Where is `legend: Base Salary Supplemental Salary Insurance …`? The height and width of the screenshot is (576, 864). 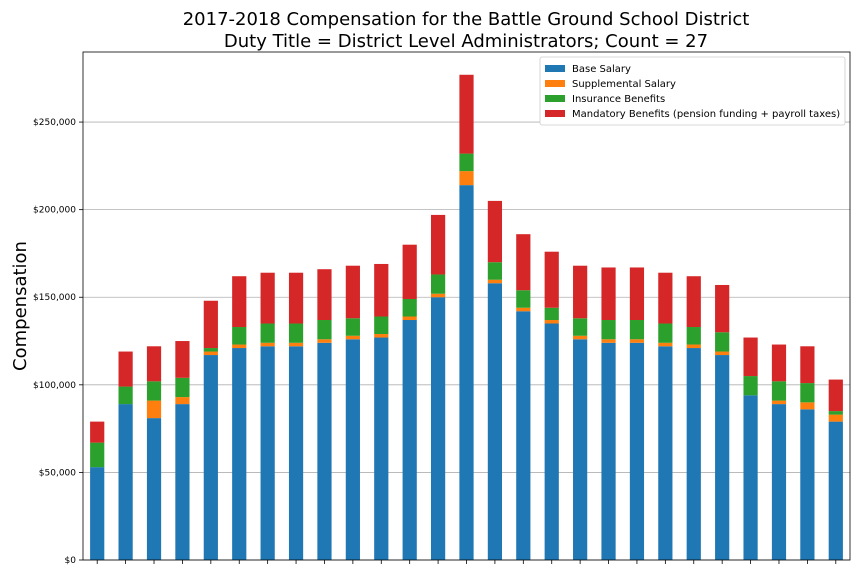 legend: Base Salary Supplemental Salary Insurance … is located at coordinates (692, 91).